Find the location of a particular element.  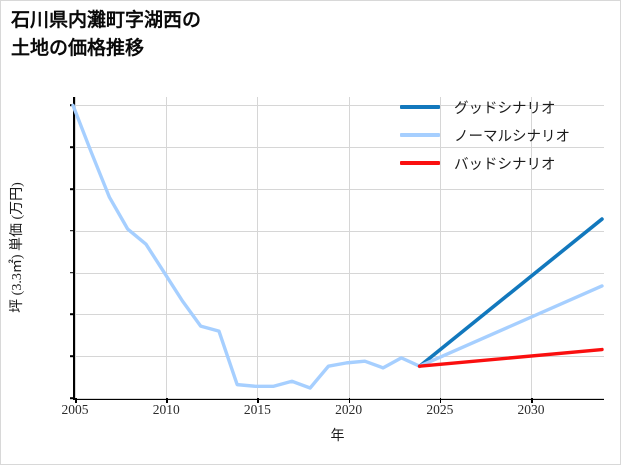

y-tick-mark is located at coordinates (72, 398).